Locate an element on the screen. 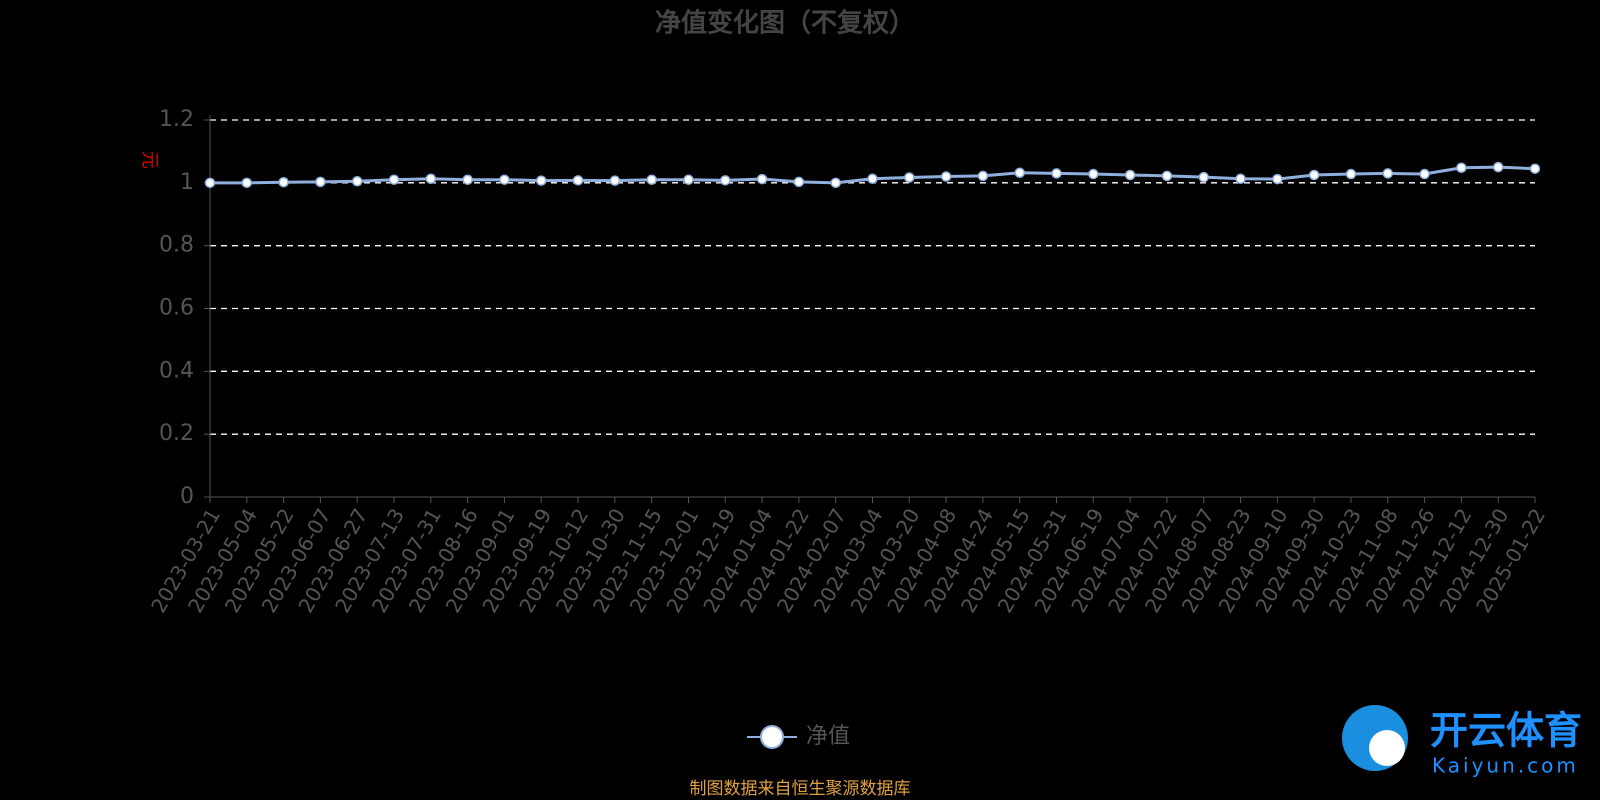 This screenshot has width=1600, height=800. legend-marker is located at coordinates (772, 737).